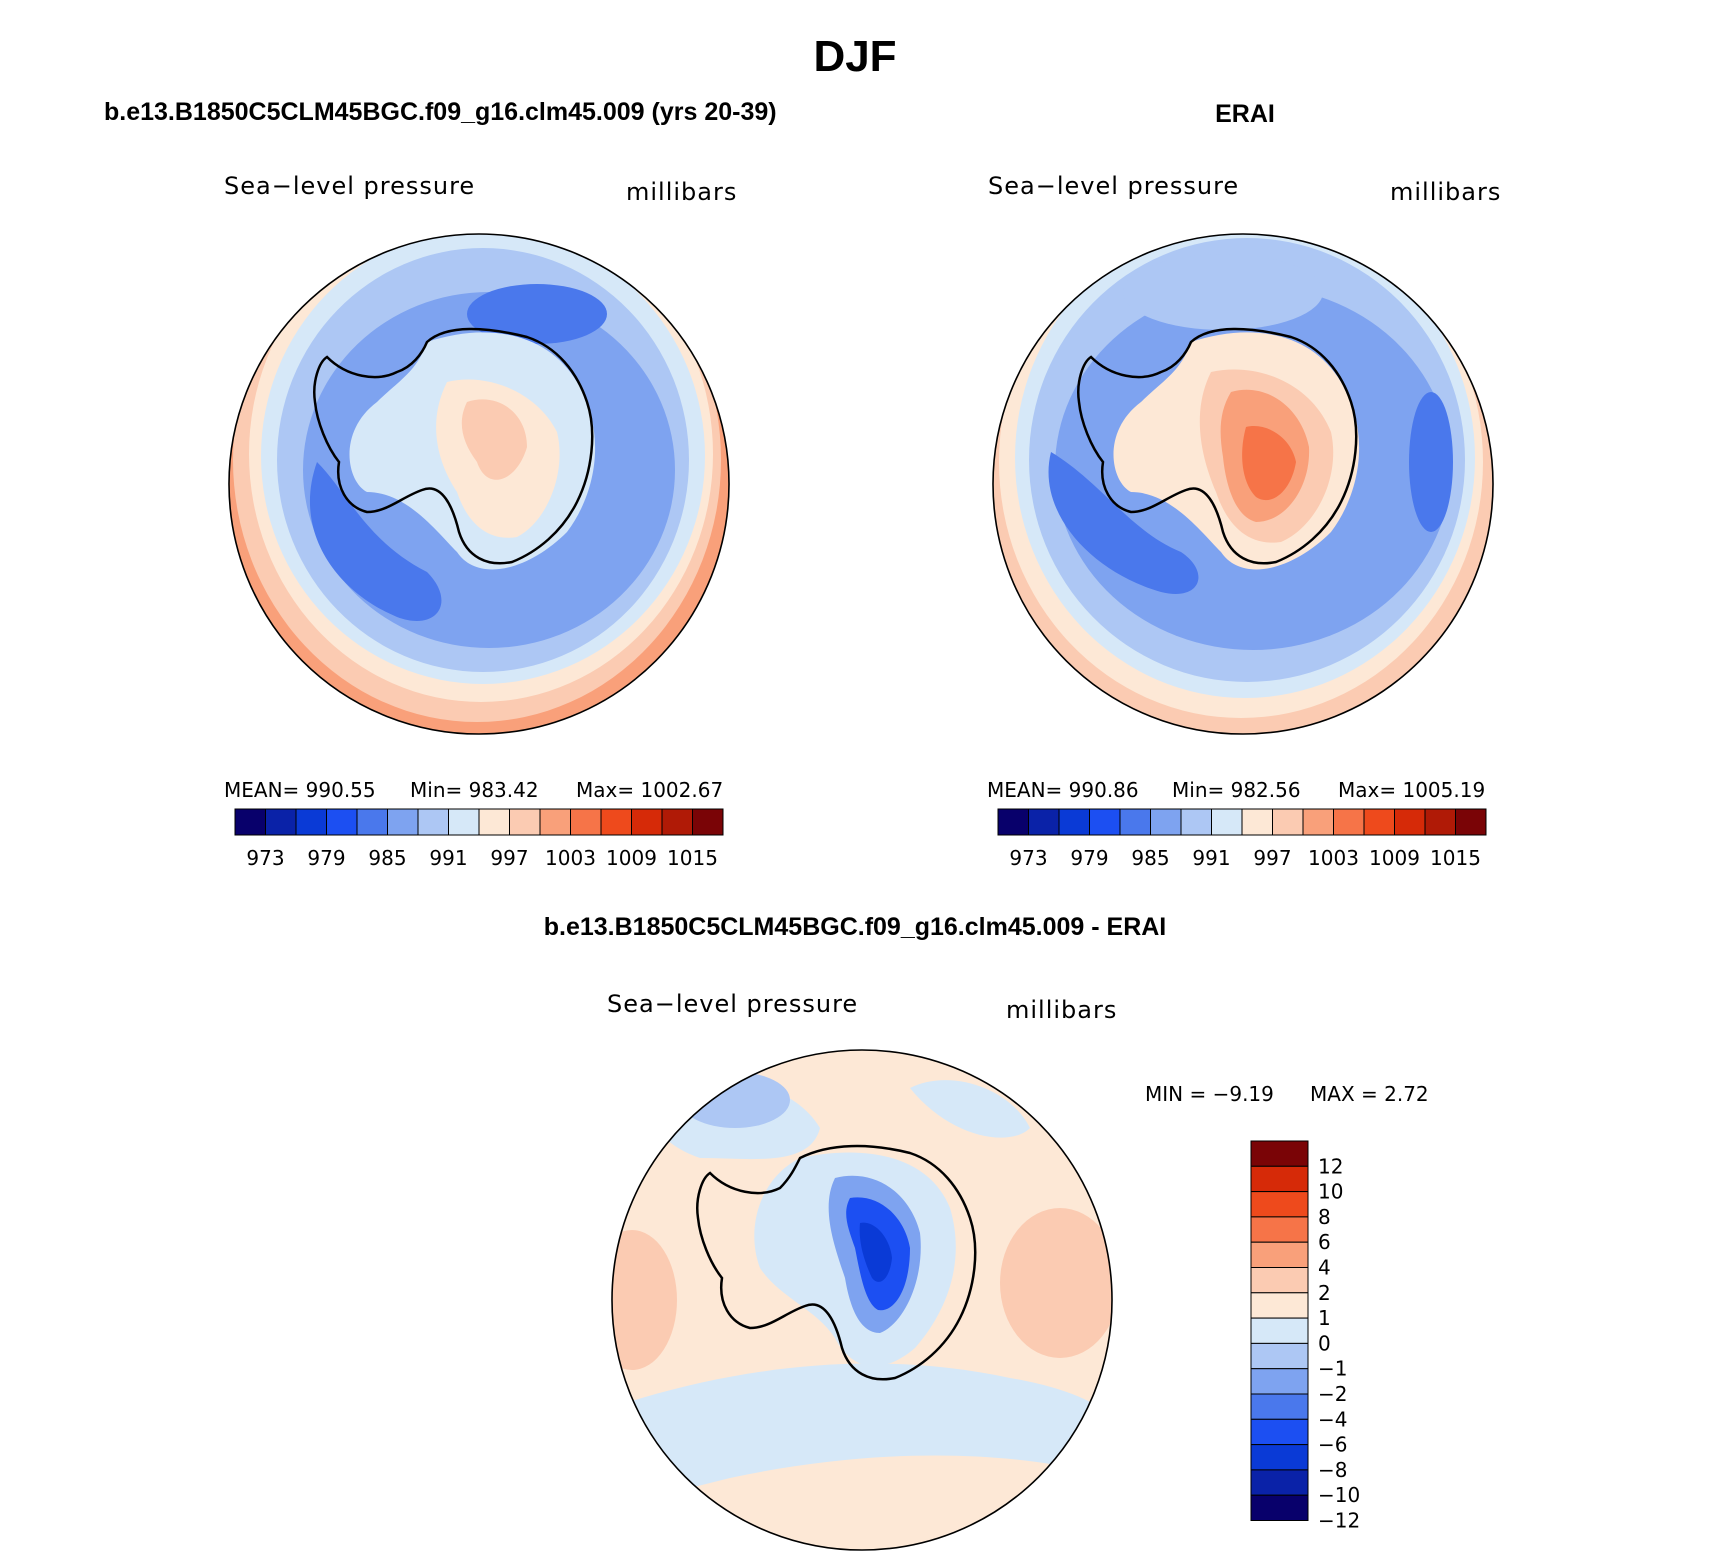  Describe the element at coordinates (494, 439) in the screenshot. I see `left-map-plateau-high` at that location.